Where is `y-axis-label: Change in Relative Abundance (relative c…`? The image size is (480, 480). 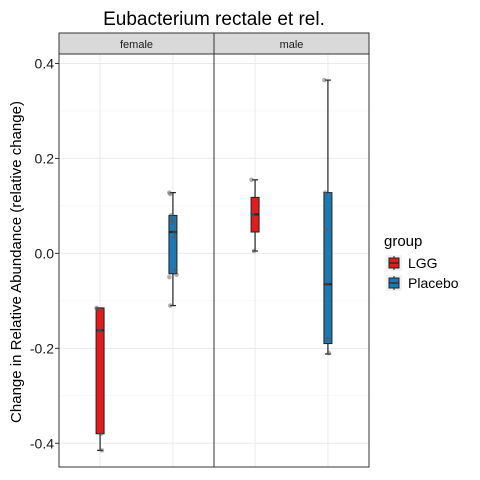 y-axis-label: Change in Relative Abundance (relative c… is located at coordinates (16, 262).